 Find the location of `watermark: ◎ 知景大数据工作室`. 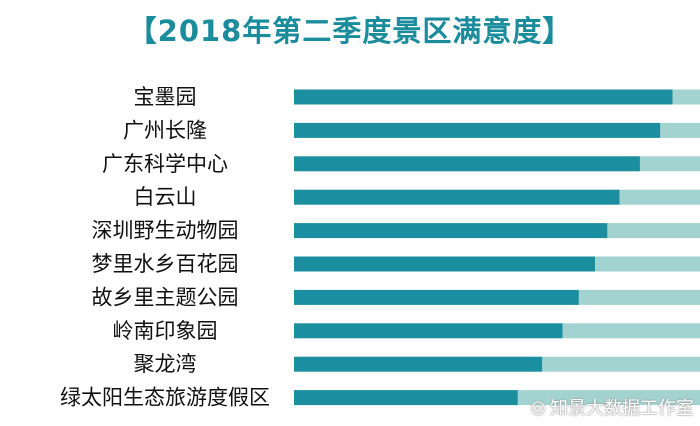

watermark: ◎ 知景大数据工作室 is located at coordinates (612, 407).